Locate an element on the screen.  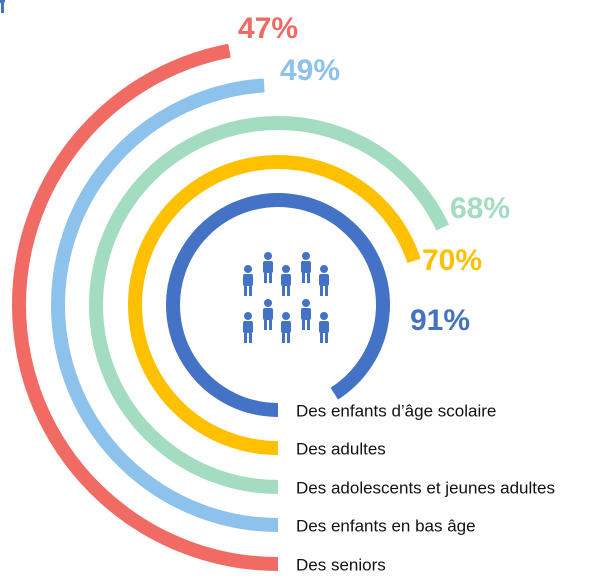
value-label: 68% is located at coordinates (480, 208).